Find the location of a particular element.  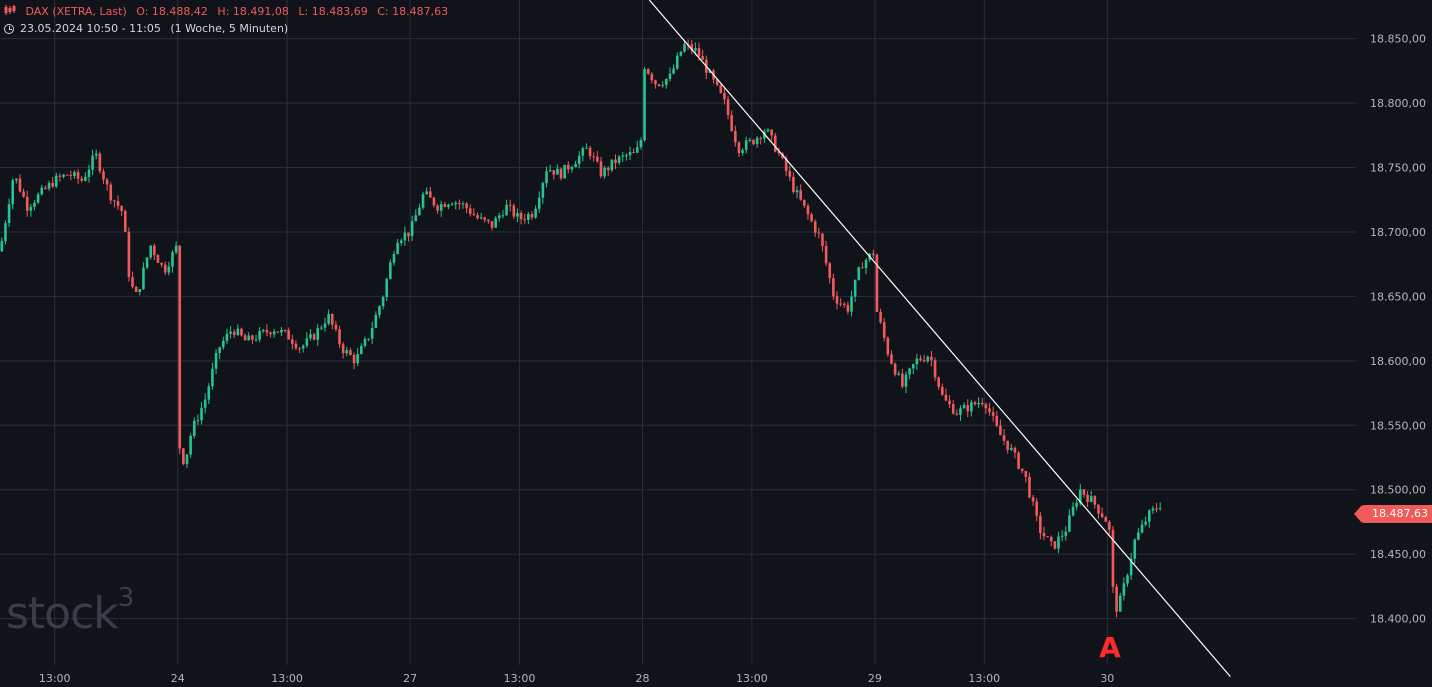

symbol-label: DAX (XETRA, Last) is located at coordinates (76, 11).